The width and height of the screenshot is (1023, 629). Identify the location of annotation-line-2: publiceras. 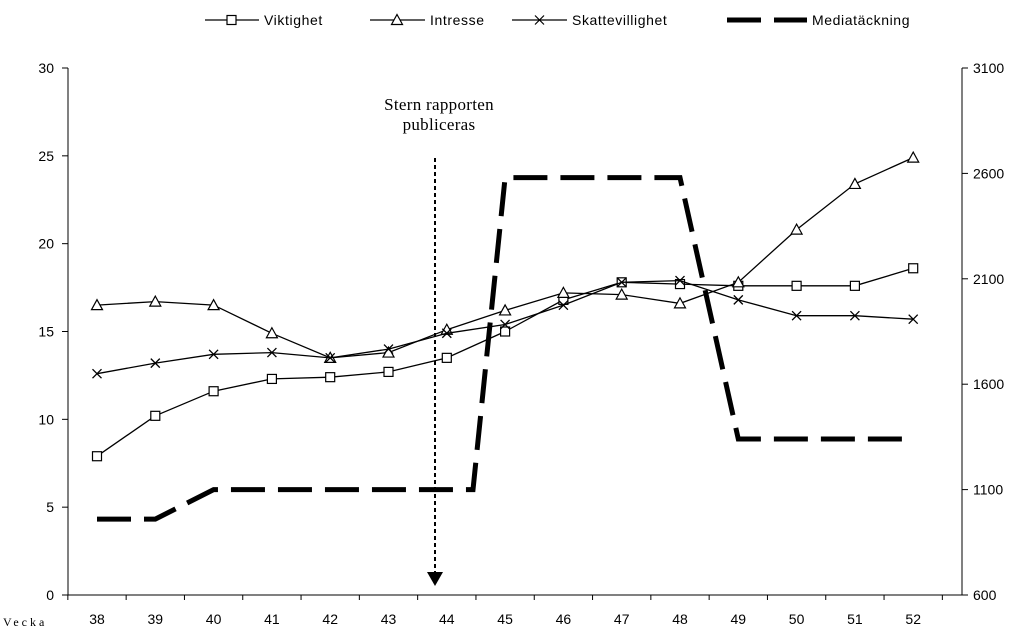
(439, 124).